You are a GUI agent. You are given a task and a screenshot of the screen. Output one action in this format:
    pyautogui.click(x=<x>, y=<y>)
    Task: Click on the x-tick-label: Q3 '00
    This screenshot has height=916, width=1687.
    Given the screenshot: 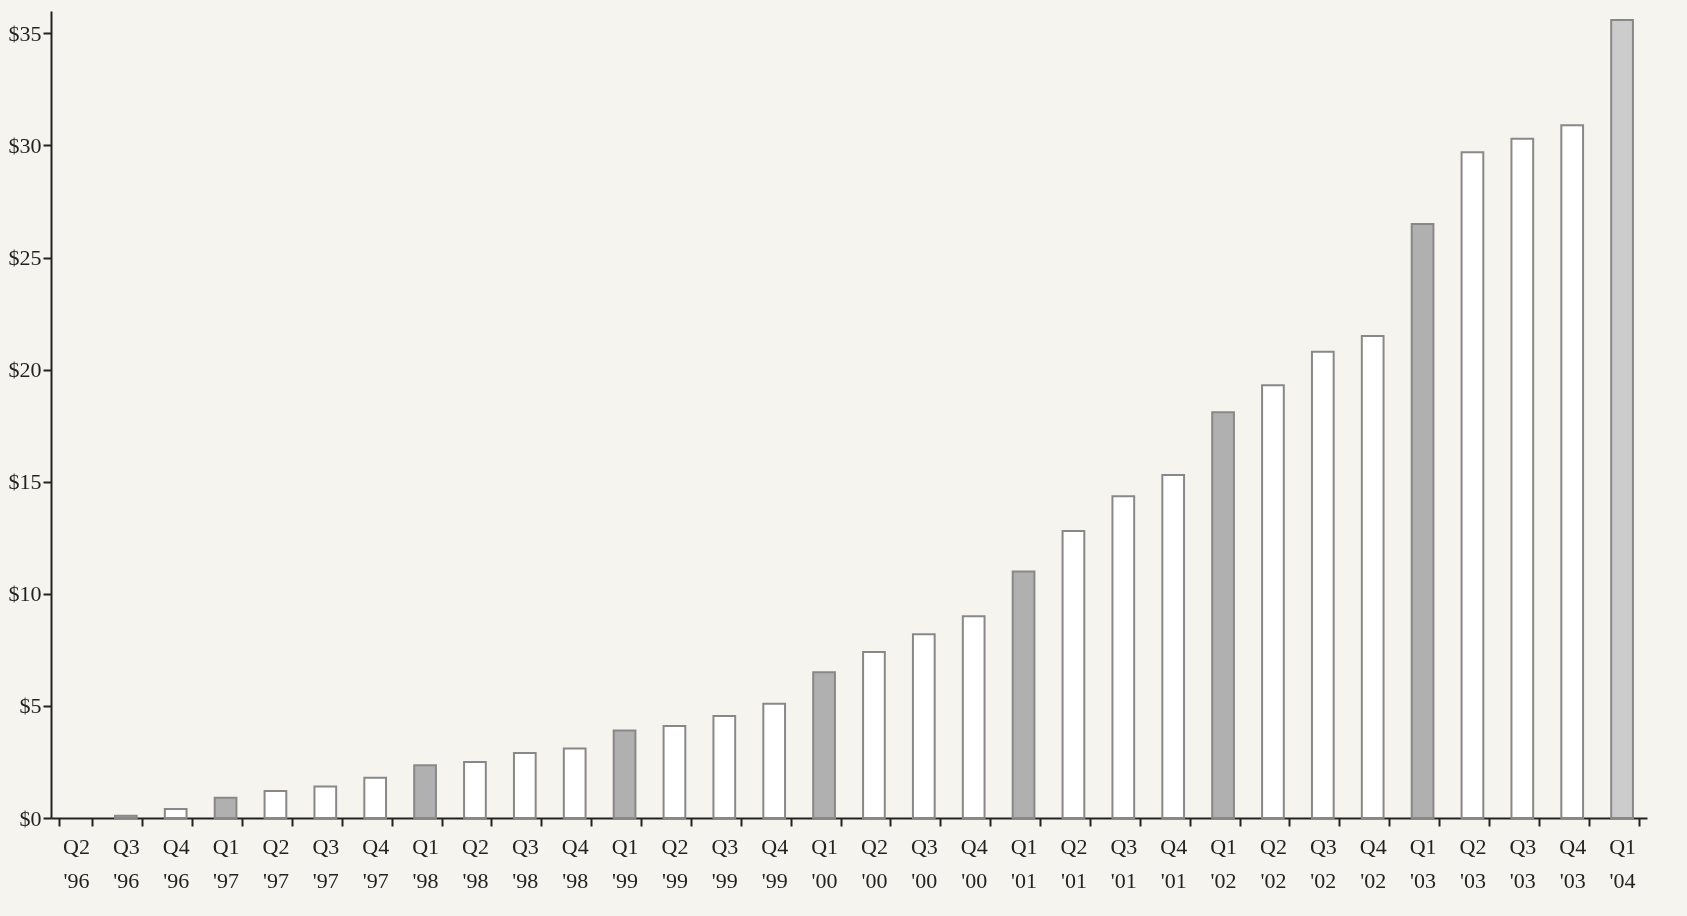 What is the action you would take?
    pyautogui.click(x=924, y=863)
    